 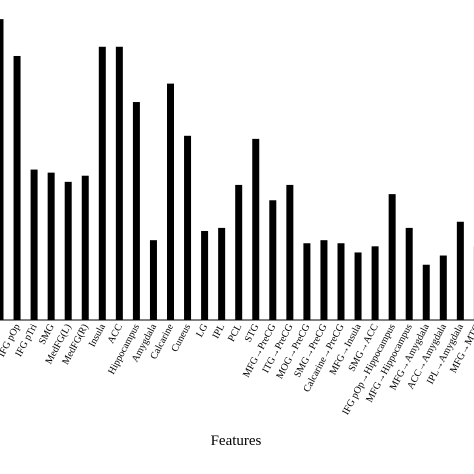 I want to click on x-tick-label-15: PCL, so click(x=235, y=332).